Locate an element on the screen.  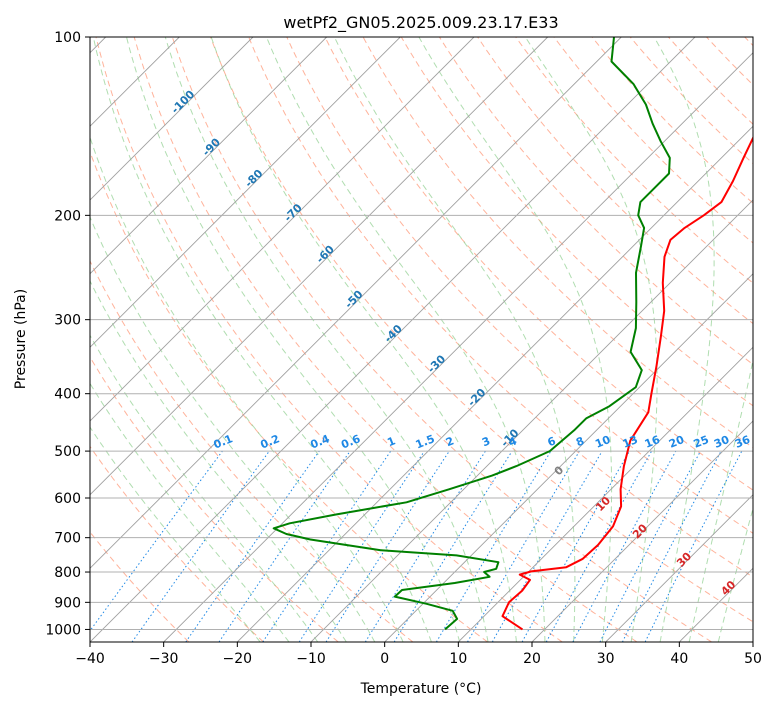
isotherm-label: -80 is located at coordinates (253, 178).